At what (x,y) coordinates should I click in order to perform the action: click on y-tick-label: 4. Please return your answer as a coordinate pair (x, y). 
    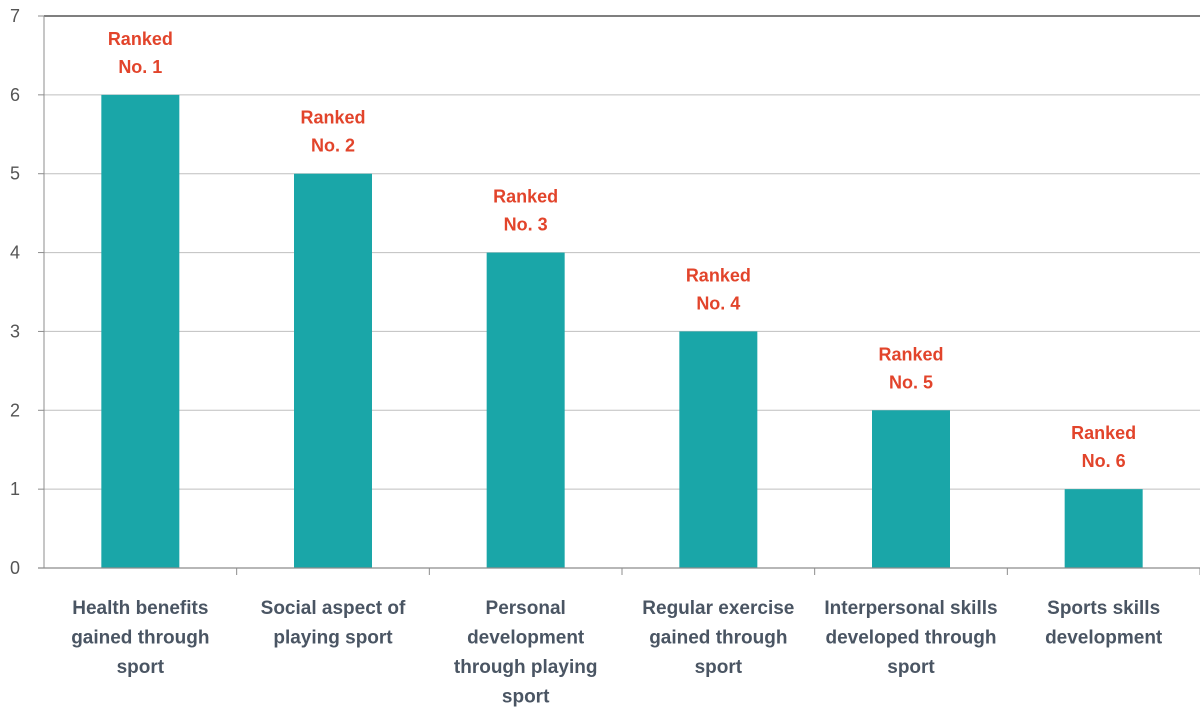
    Looking at the image, I should click on (15, 253).